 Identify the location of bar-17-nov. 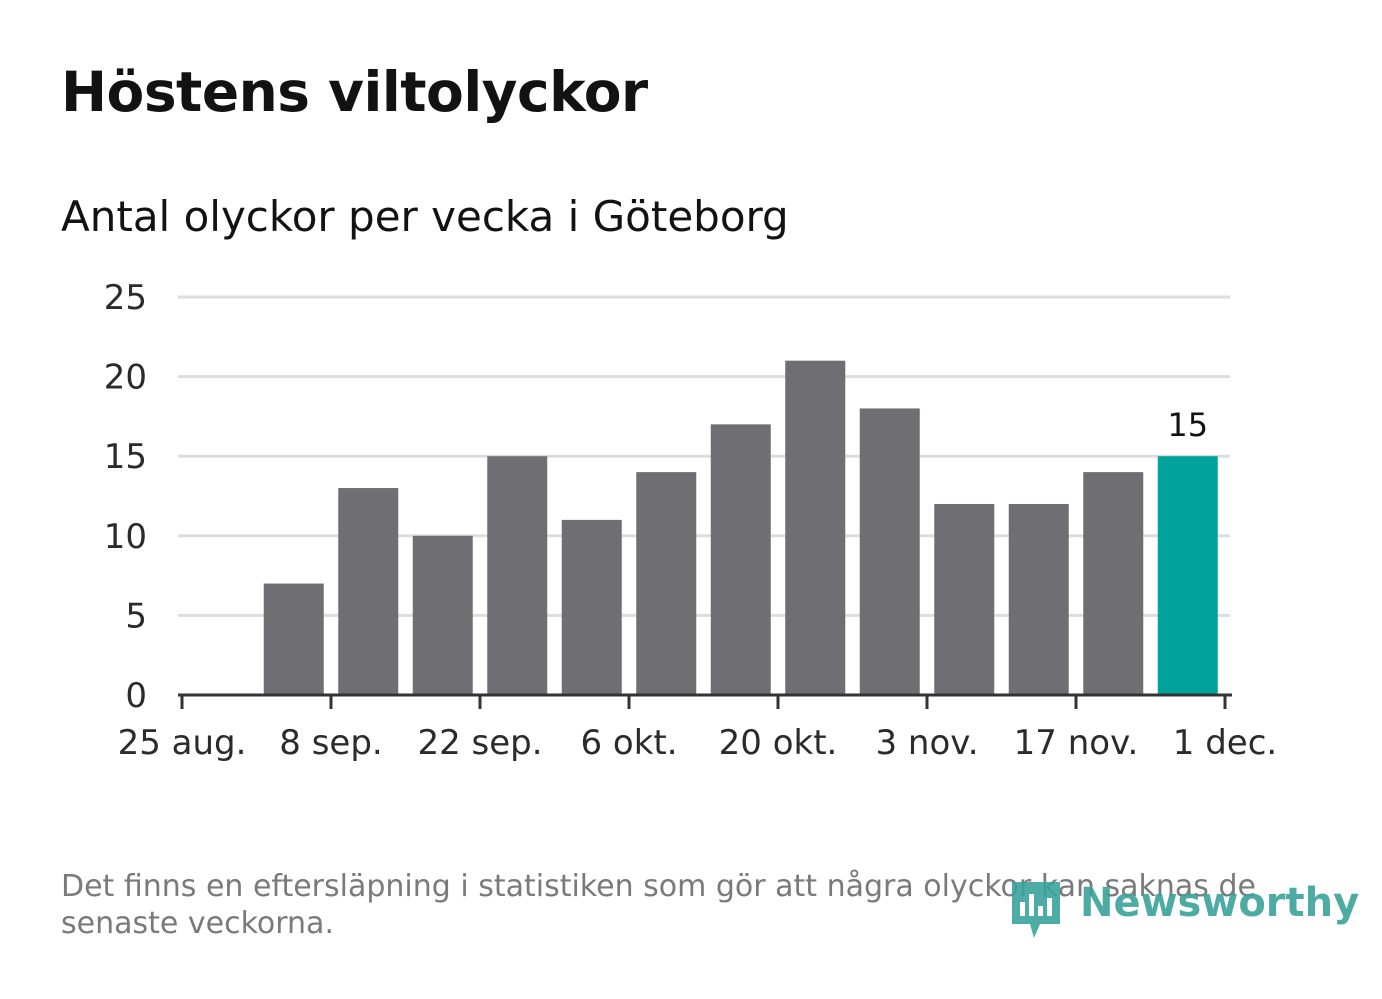
(1113, 583).